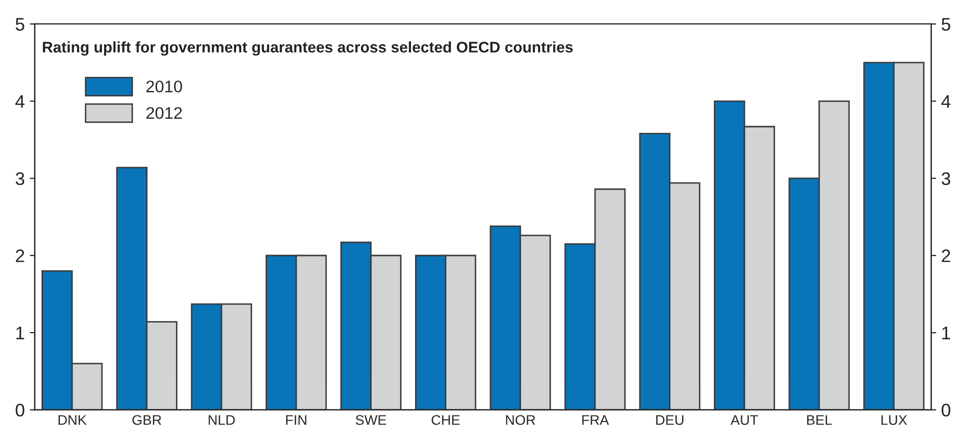 This screenshot has height=436, width=965. I want to click on y2-tick-label: 0, so click(946, 410).